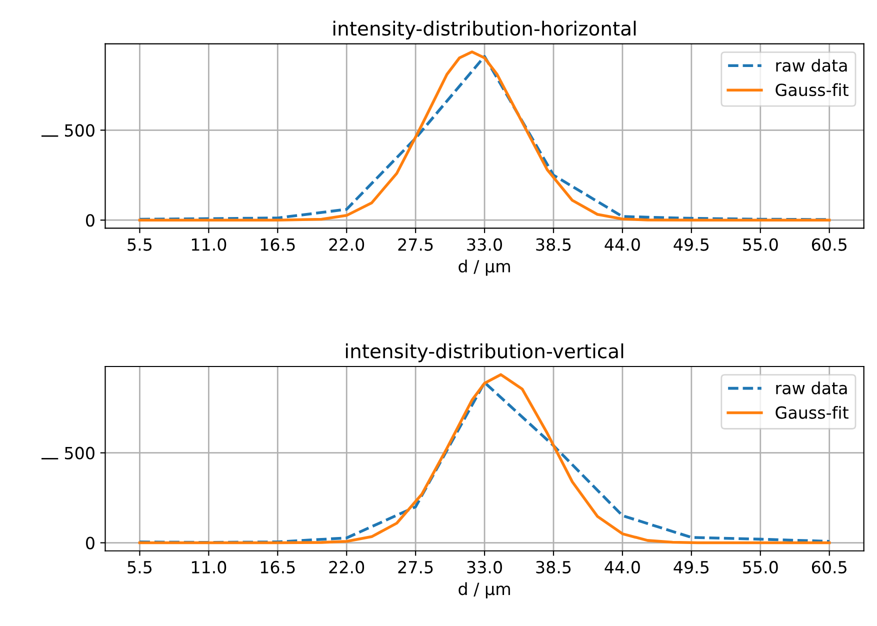 The image size is (877, 626). What do you see at coordinates (484, 30) in the screenshot?
I see `chart-title: intensity-distribution-horizontal` at bounding box center [484, 30].